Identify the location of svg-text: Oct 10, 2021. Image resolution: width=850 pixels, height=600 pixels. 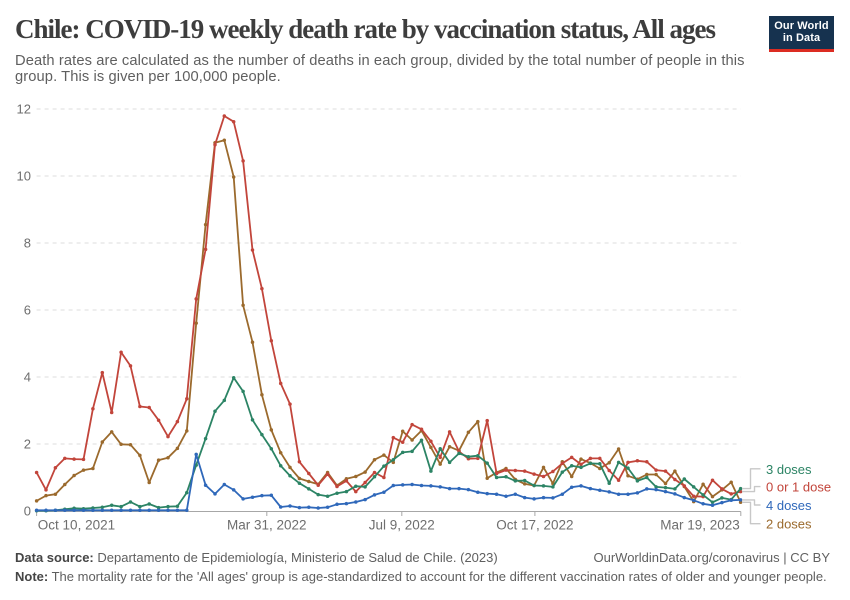
(76, 525).